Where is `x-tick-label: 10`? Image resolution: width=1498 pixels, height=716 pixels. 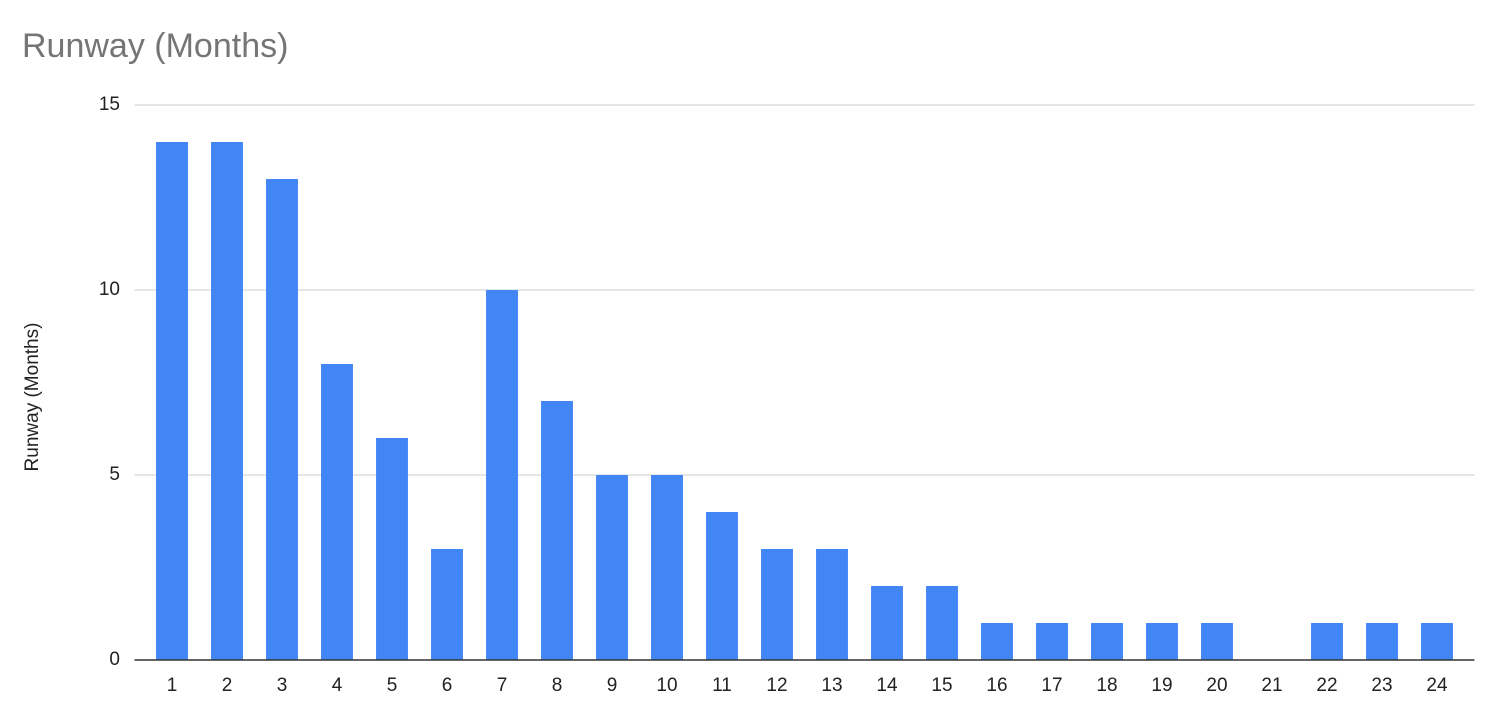 x-tick-label: 10 is located at coordinates (666, 685).